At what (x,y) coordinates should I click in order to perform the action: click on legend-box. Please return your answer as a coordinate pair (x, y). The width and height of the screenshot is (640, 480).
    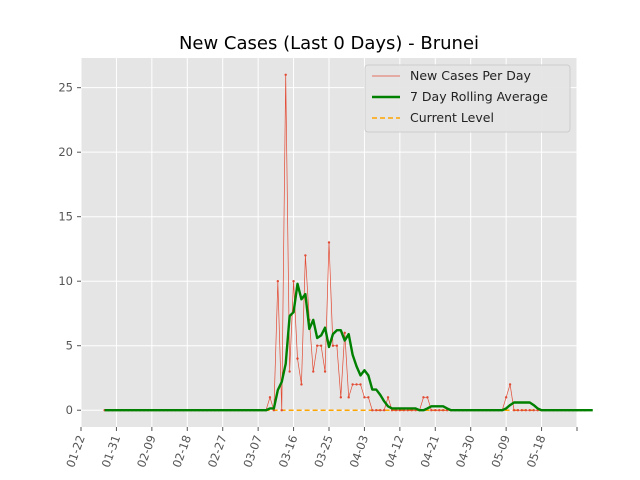
    Looking at the image, I should click on (467, 98).